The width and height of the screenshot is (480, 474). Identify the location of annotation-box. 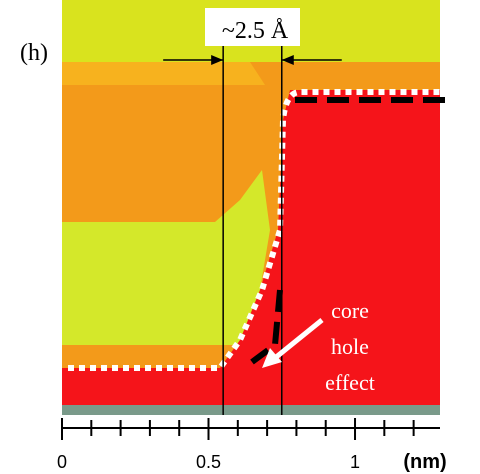
(252, 27).